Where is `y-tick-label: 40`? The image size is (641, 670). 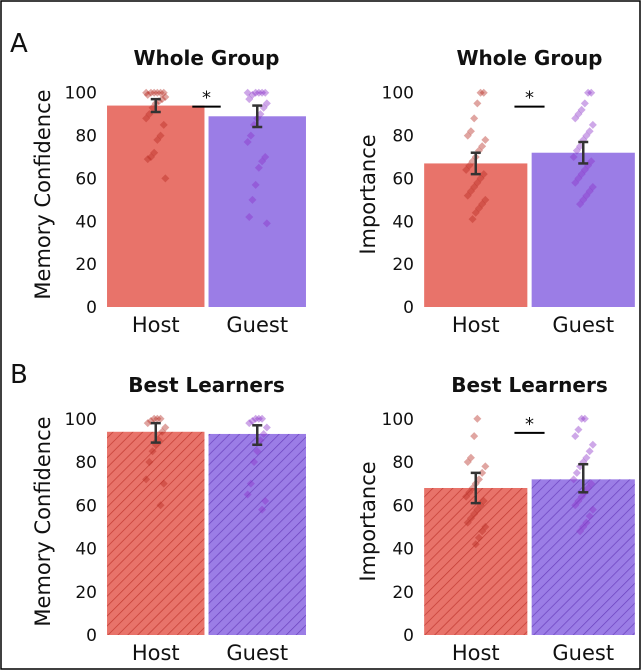 y-tick-label: 40 is located at coordinates (403, 550).